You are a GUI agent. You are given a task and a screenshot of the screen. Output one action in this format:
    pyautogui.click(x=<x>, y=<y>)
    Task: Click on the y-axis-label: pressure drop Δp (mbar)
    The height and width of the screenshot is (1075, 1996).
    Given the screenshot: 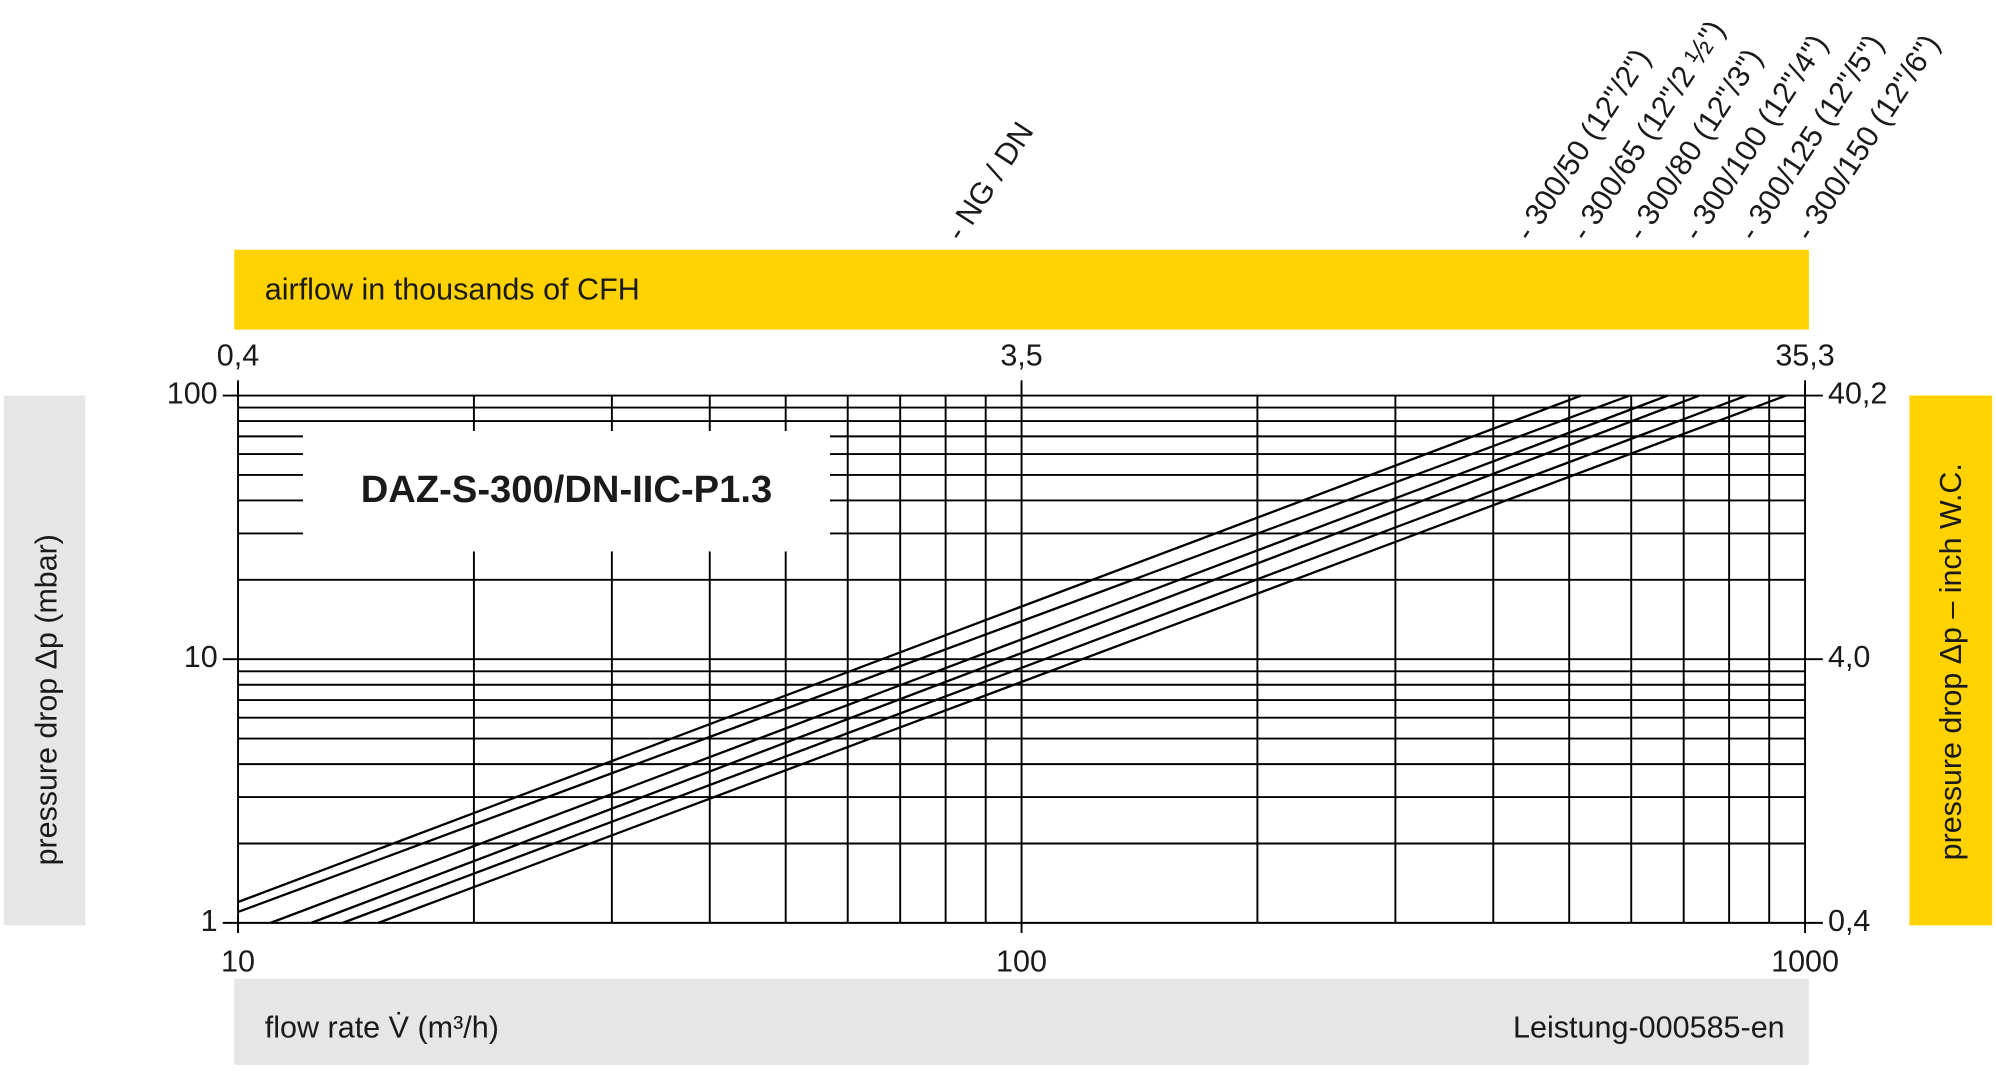 What is the action you would take?
    pyautogui.click(x=46, y=699)
    